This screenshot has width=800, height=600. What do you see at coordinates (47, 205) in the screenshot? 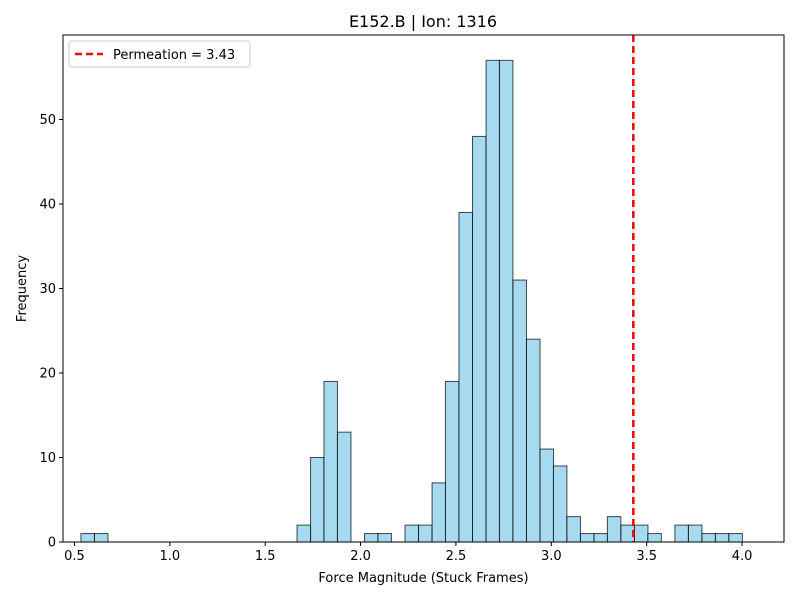
I see `y-tick-label: 40` at bounding box center [47, 205].